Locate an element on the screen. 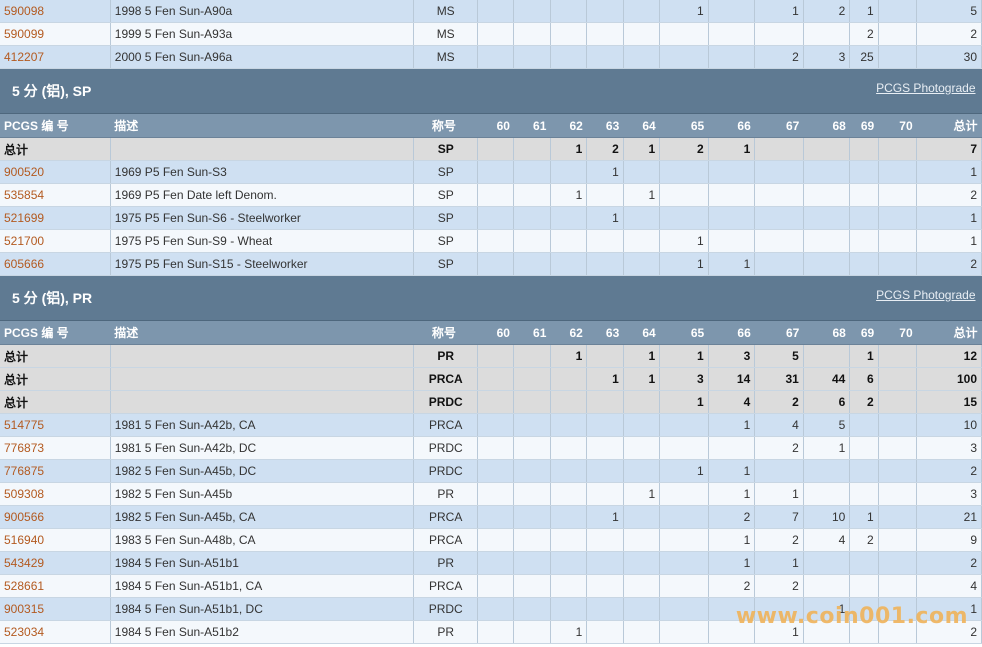 Image resolution: width=982 pixels, height=647 pixels. grade-count-cell: 2 is located at coordinates (779, 57).